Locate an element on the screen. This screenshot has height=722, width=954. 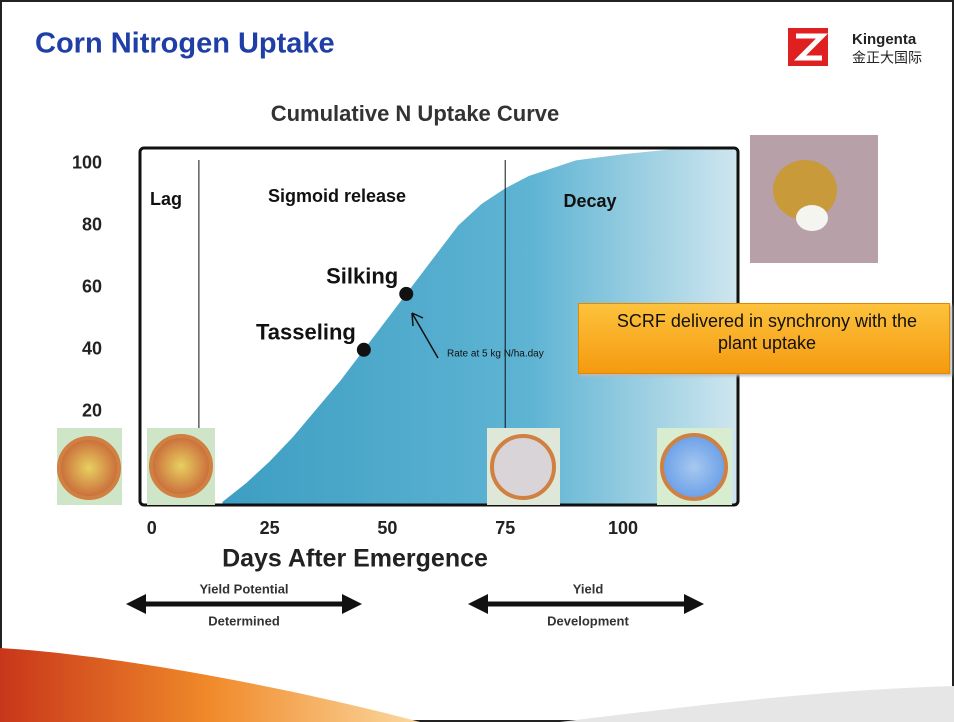
y-tick-label: 40 is located at coordinates (92, 349).